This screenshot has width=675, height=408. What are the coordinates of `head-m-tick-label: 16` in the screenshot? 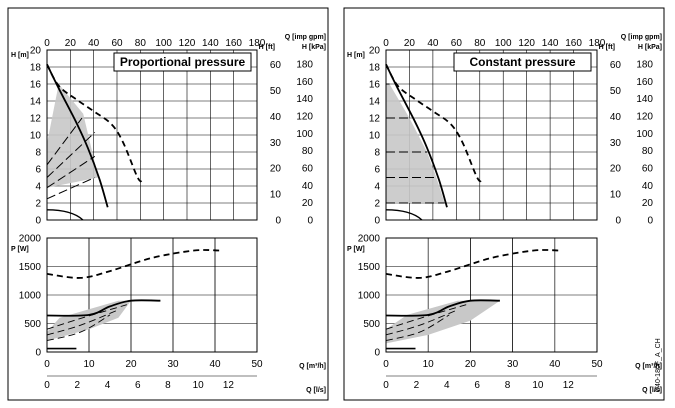 It's located at (36, 85).